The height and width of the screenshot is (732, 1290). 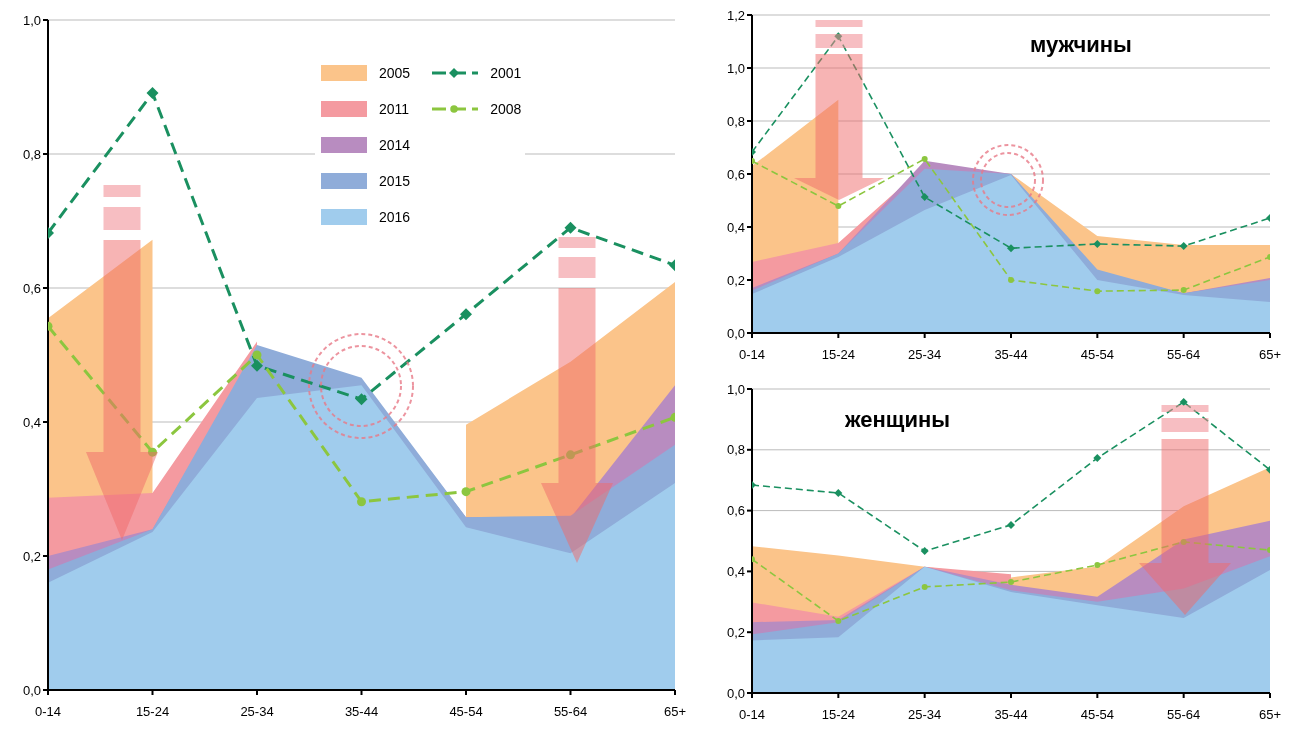 I want to click on text: женщины, so click(x=897, y=420).